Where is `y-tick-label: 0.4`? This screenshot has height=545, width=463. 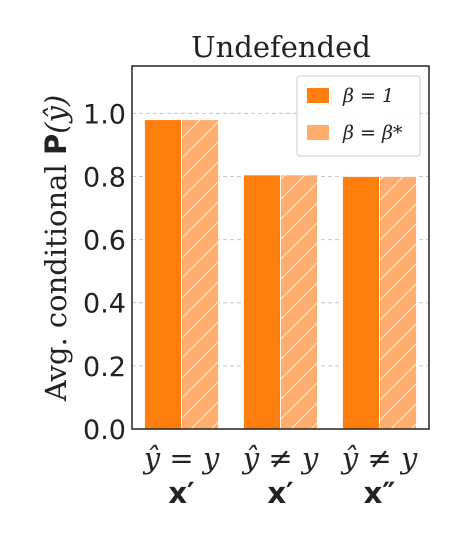 y-tick-label: 0.4 is located at coordinates (104, 304).